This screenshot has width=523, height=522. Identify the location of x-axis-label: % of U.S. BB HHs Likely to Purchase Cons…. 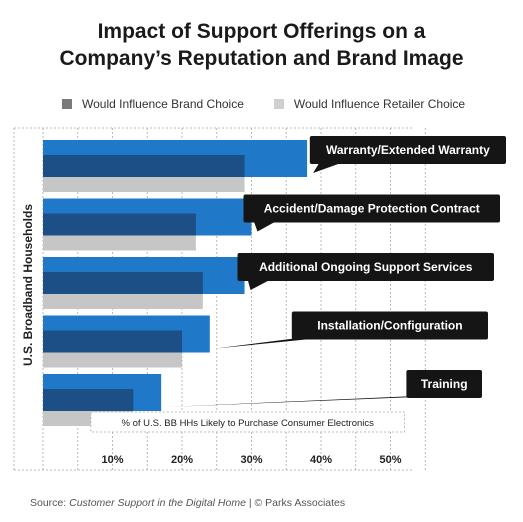
(248, 423).